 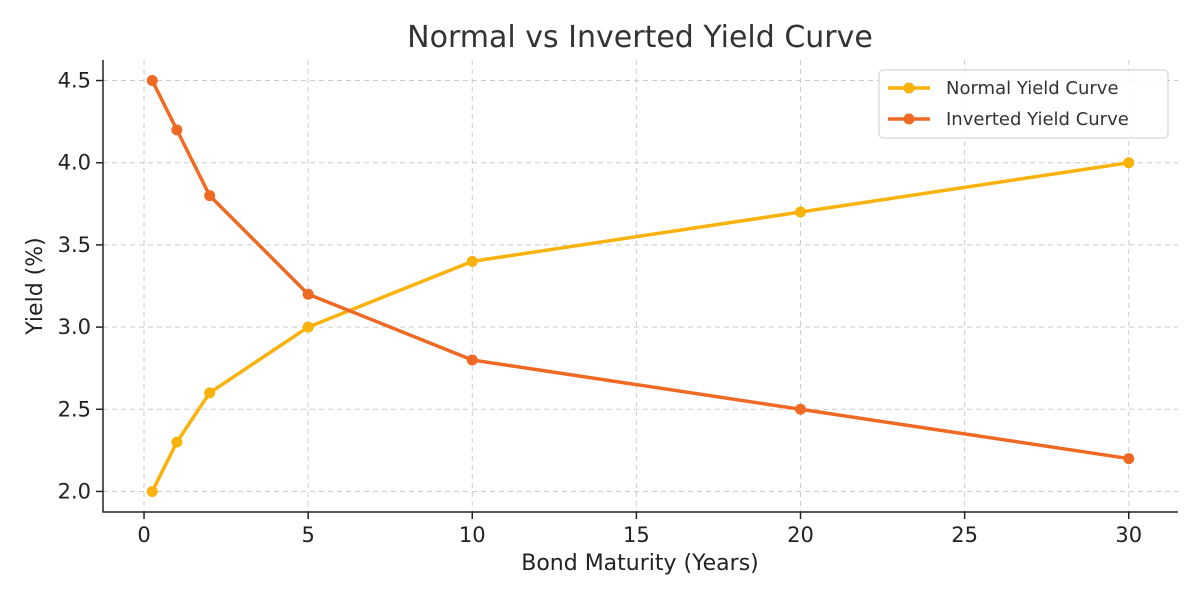 I want to click on x-axis-ticks: 0 5 10 15 20 25 30, so click(x=639, y=529).